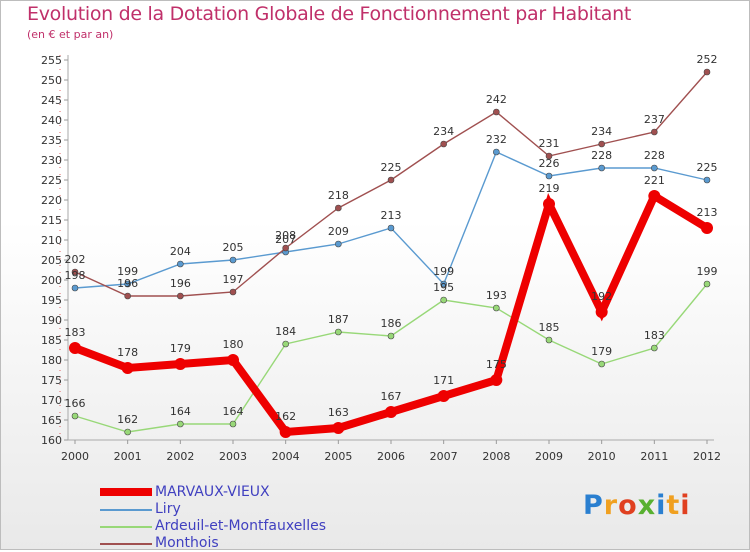 The width and height of the screenshot is (750, 552). What do you see at coordinates (240, 526) in the screenshot?
I see `legend-label-ardeuil: Ardeuil-et-Montfauxelles` at bounding box center [240, 526].